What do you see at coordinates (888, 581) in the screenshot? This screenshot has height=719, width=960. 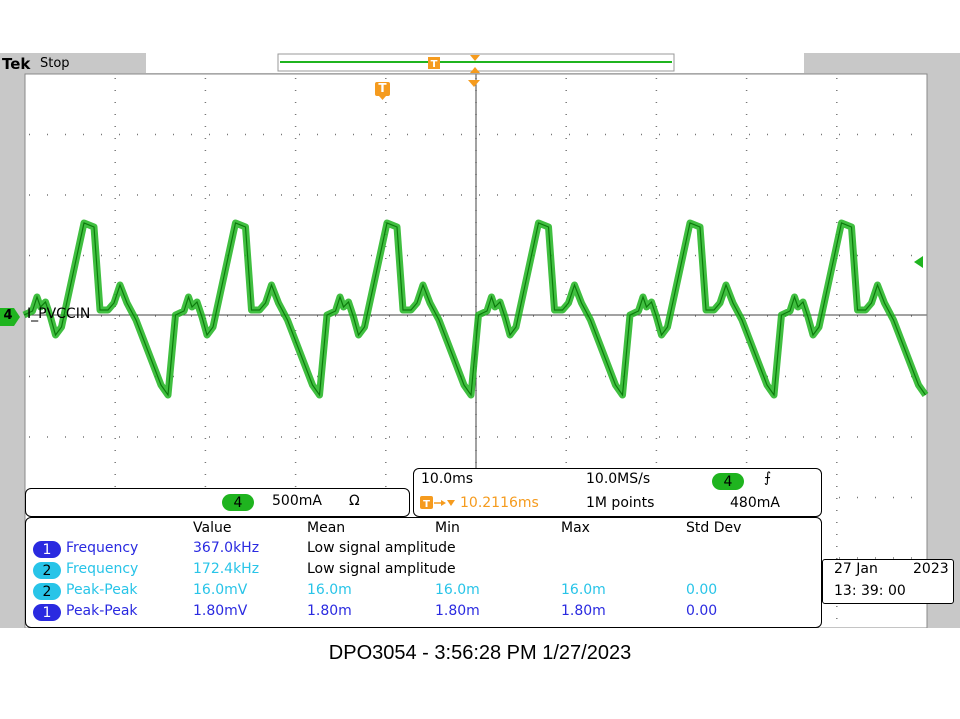 I see `datetime-panel: 27 Jan 2023 13: 39: 00` at bounding box center [888, 581].